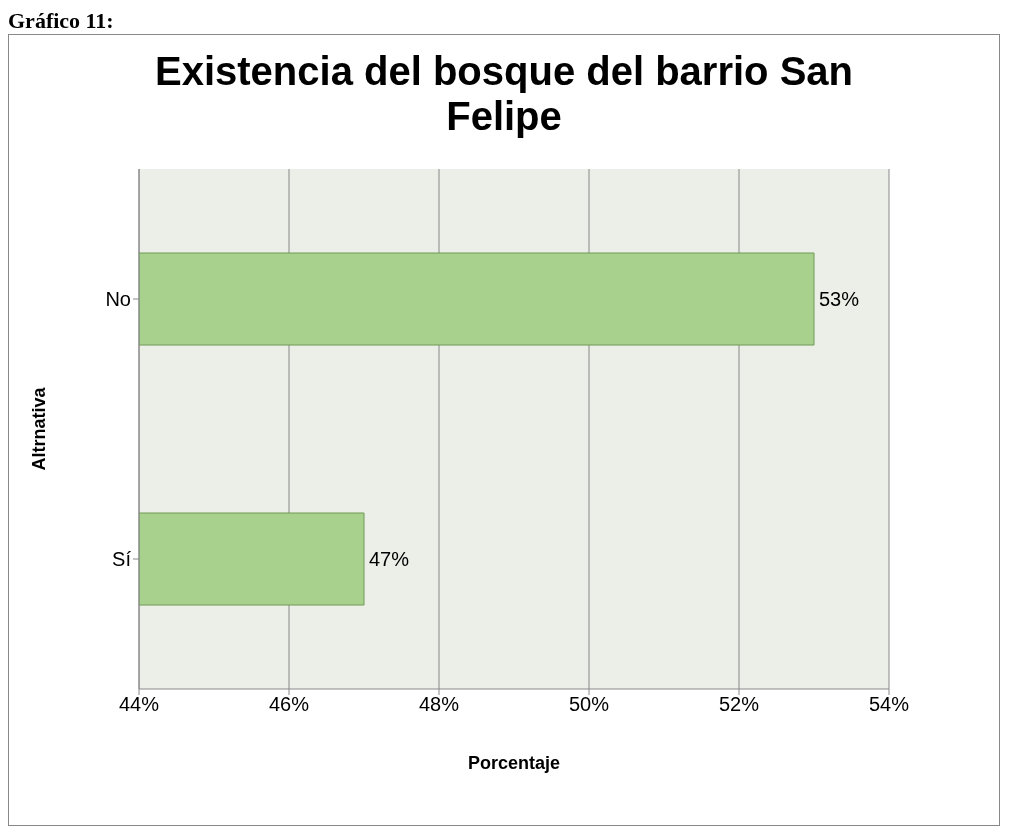 The height and width of the screenshot is (837, 1011). What do you see at coordinates (39, 428) in the screenshot?
I see `y-axis-title: Altrnativa` at bounding box center [39, 428].